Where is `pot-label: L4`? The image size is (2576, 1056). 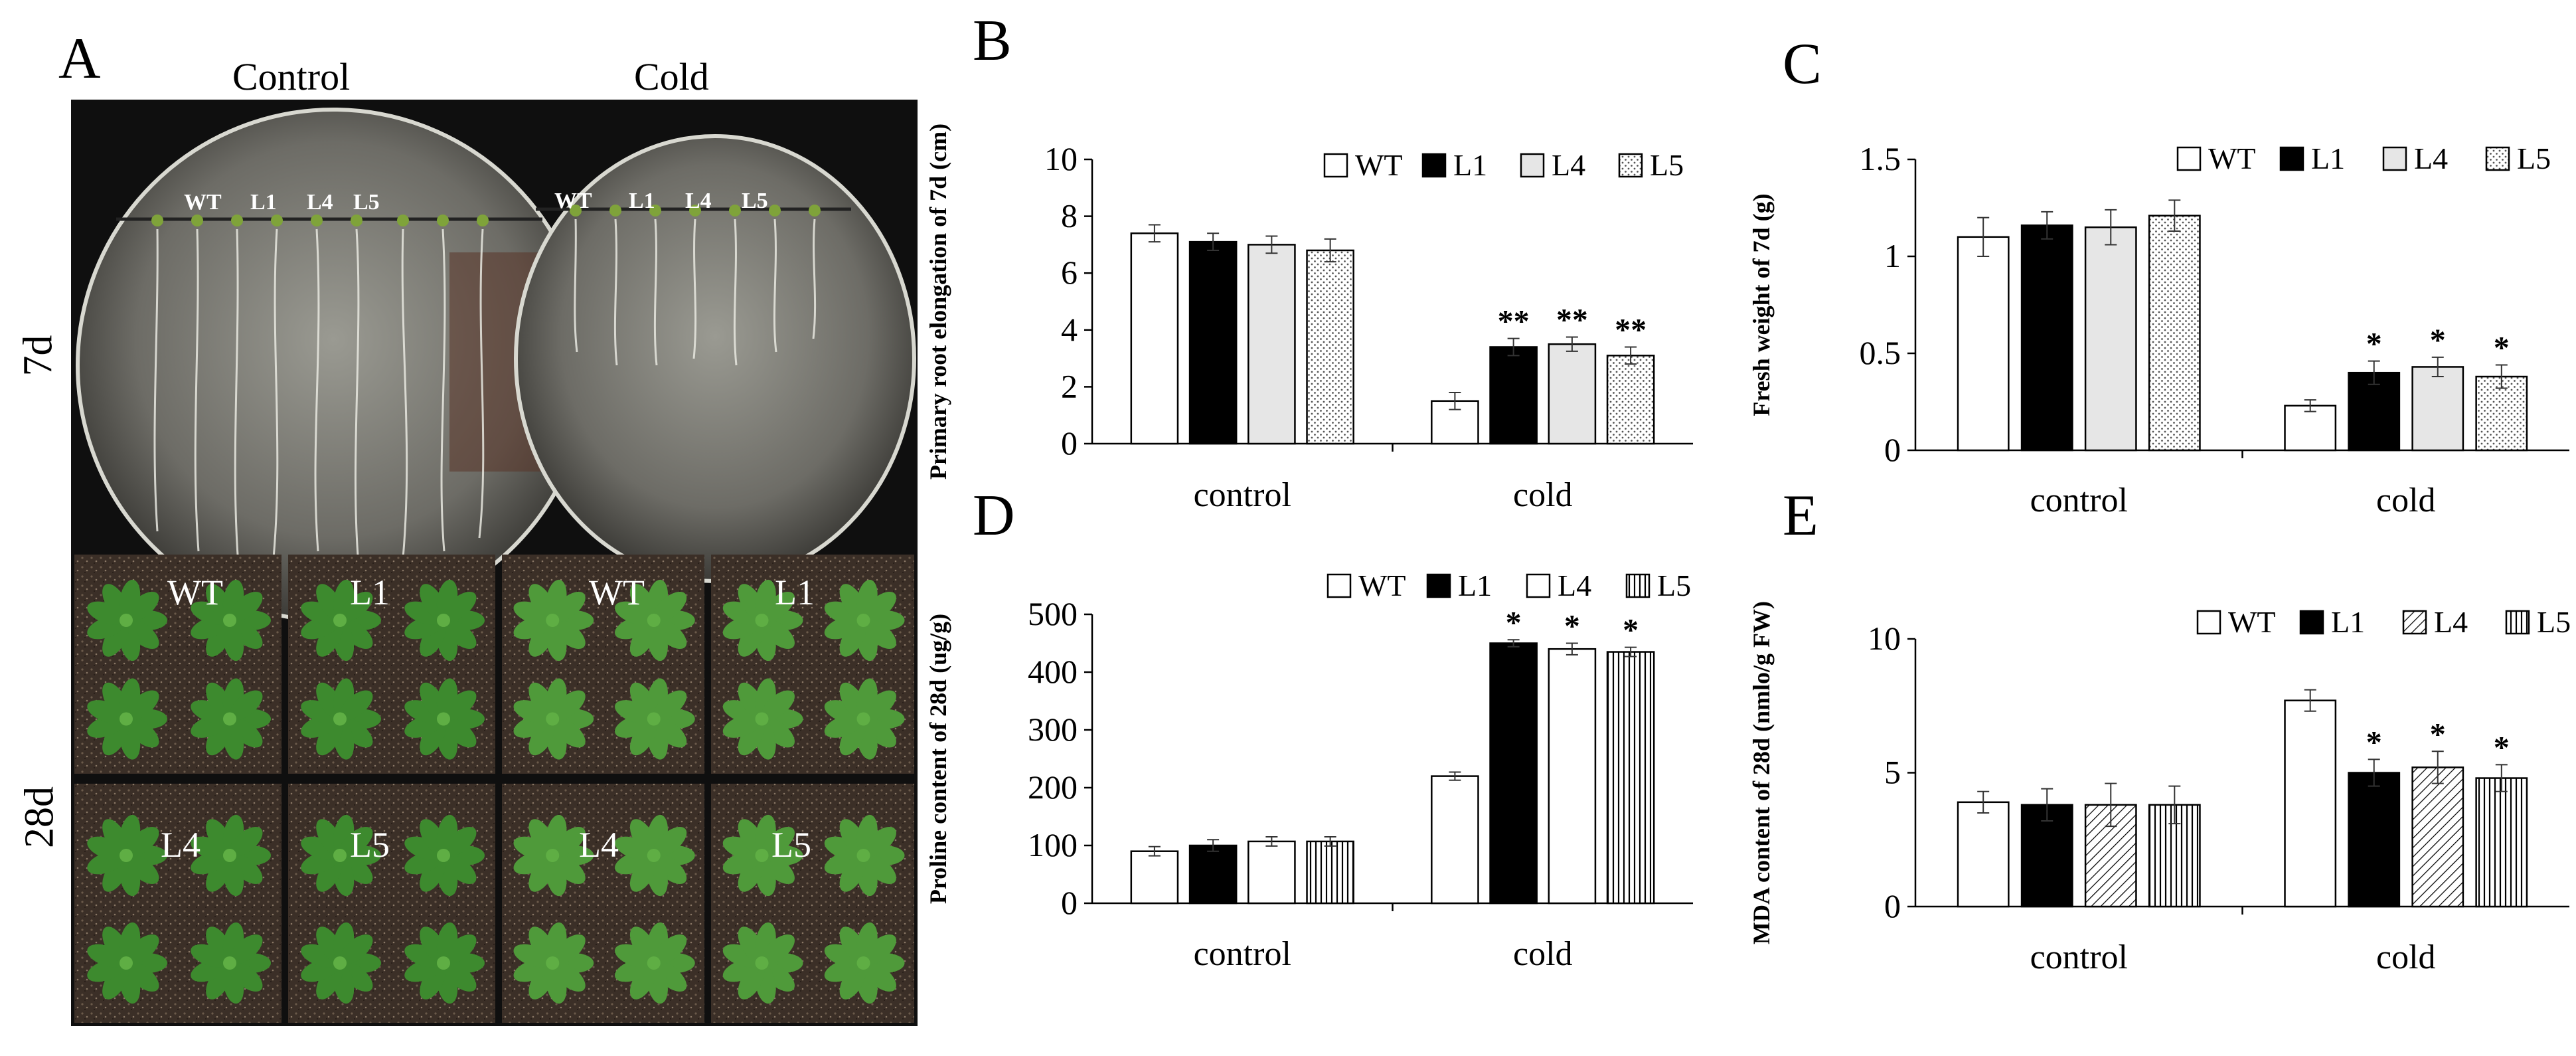
pot-label: L4 is located at coordinates (599, 845).